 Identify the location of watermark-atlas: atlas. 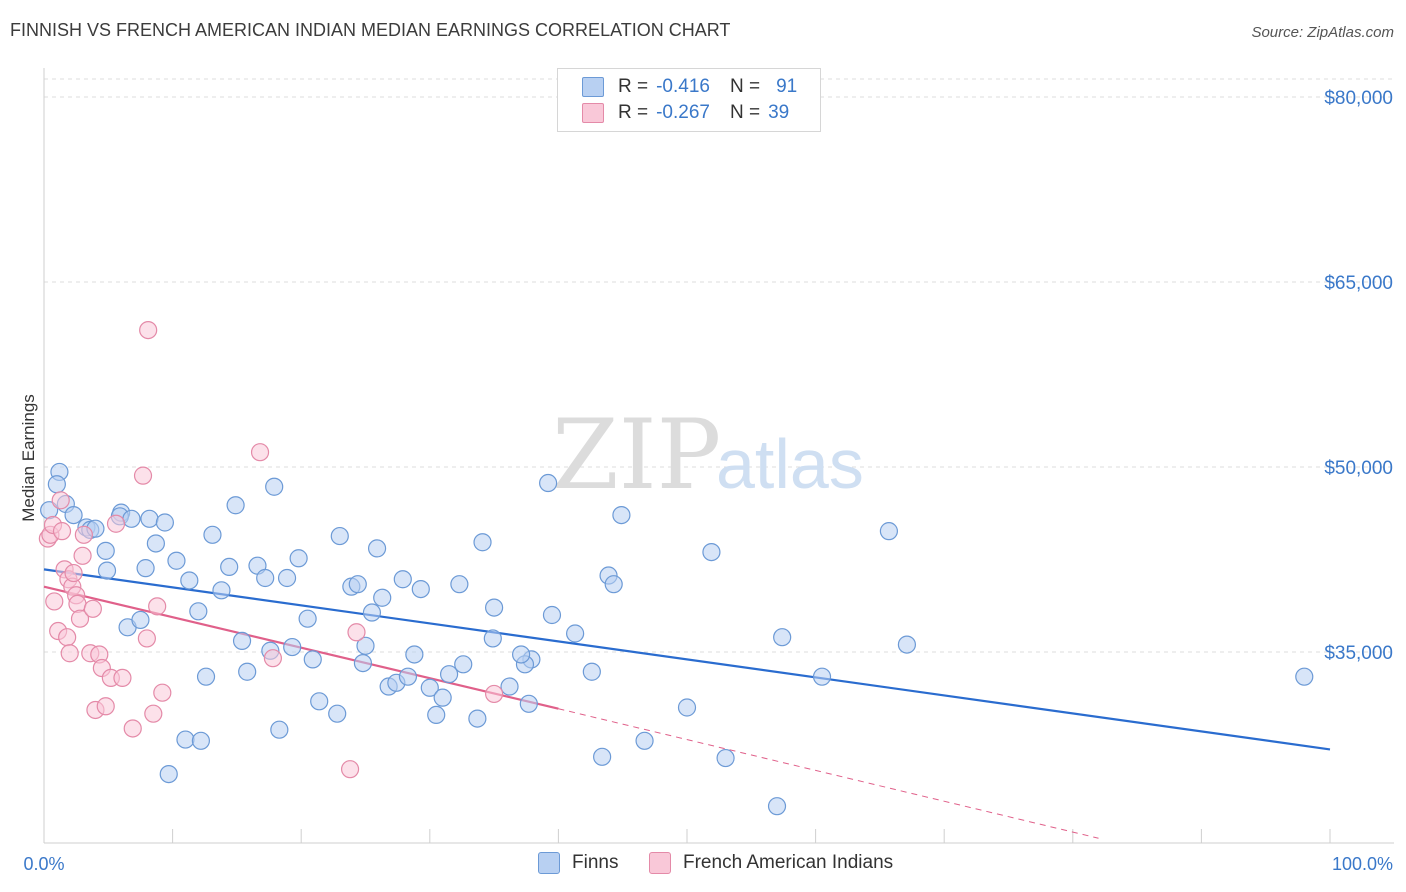
(790, 464).